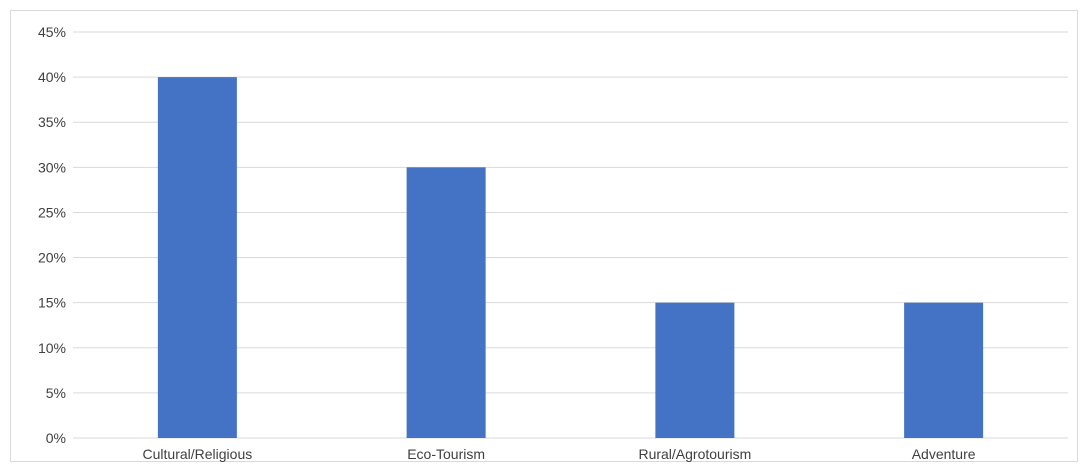 This screenshot has height=466, width=1082. Describe the element at coordinates (446, 454) in the screenshot. I see `x-category-label: Eco-Tourism` at that location.